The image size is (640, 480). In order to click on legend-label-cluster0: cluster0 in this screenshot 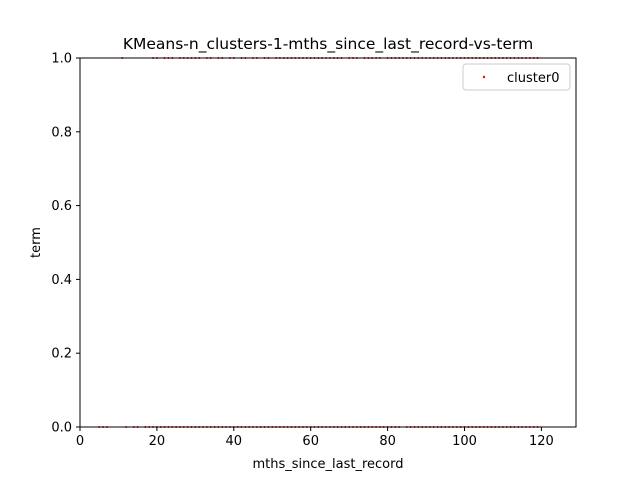, I will do `click(533, 78)`.